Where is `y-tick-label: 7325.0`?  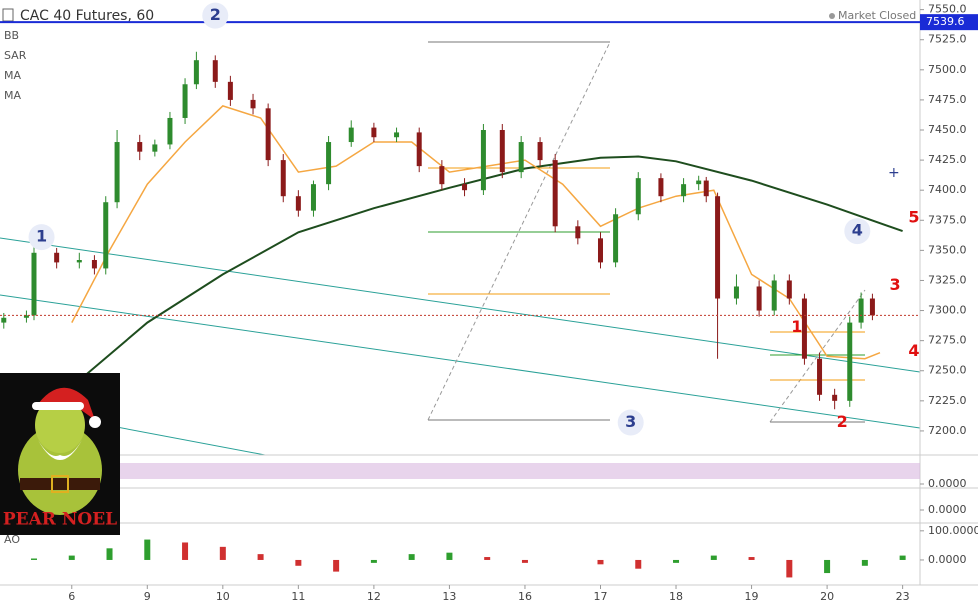
y-tick-label: 7325.0 is located at coordinates (947, 279).